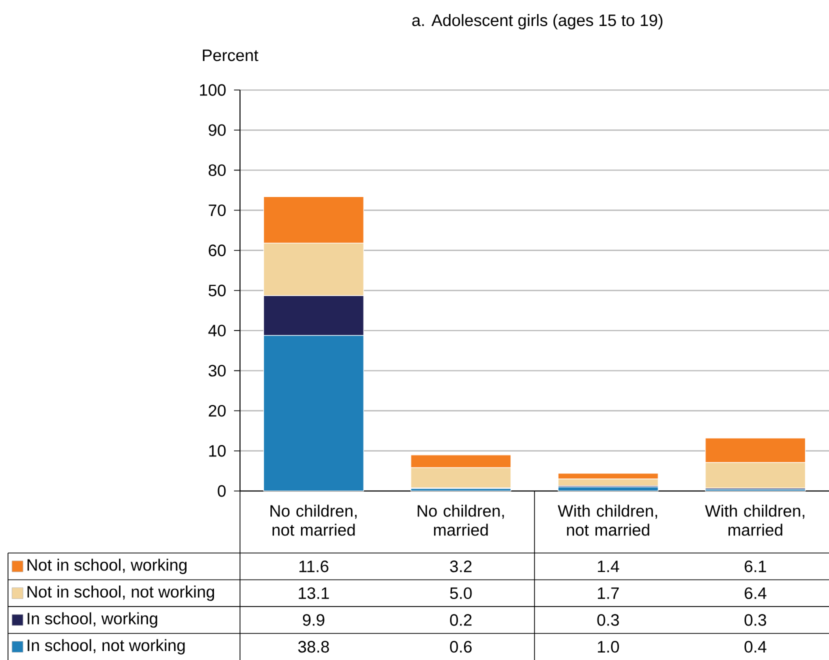  Describe the element at coordinates (461, 593) in the screenshot. I see `data-label: 5.0` at that location.